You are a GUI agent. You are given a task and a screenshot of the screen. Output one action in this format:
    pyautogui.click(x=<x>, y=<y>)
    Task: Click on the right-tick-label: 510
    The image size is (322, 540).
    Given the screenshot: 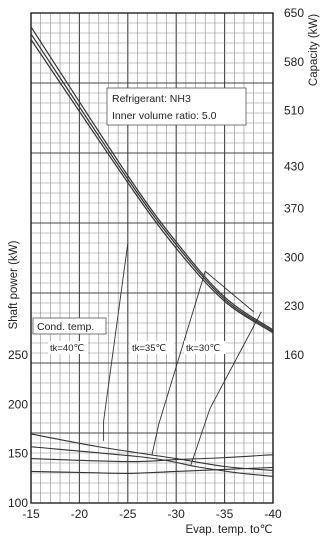 What is the action you would take?
    pyautogui.click(x=294, y=111)
    